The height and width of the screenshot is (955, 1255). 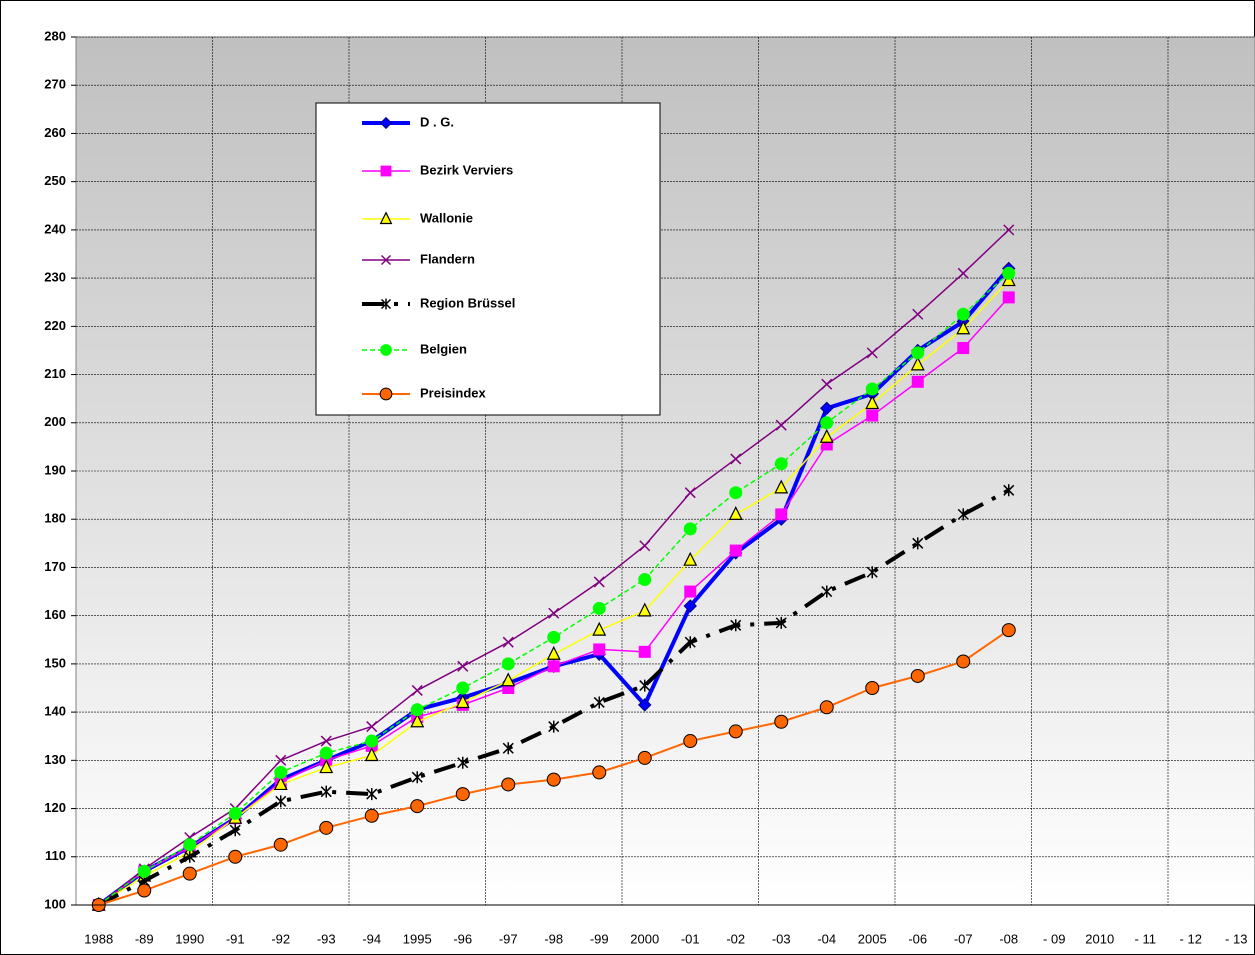 I want to click on x-tick-label: -96, so click(x=462, y=938).